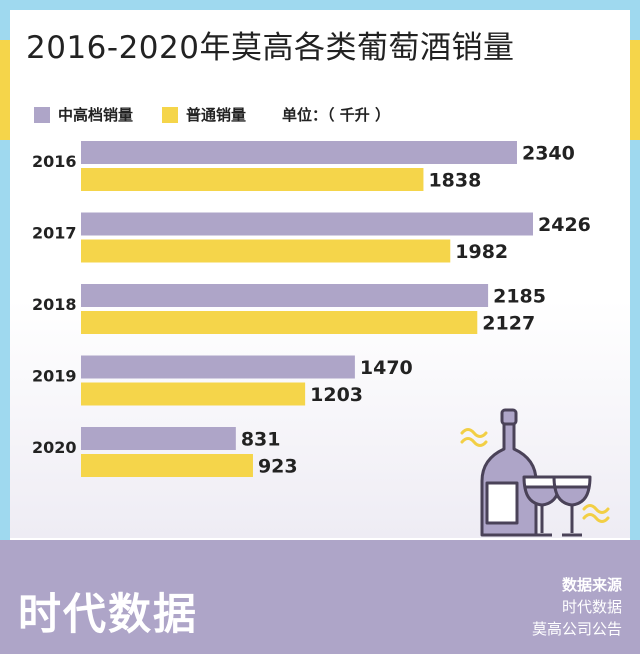  I want to click on wine-bottle-and-glasses-icon, so click(535, 472).